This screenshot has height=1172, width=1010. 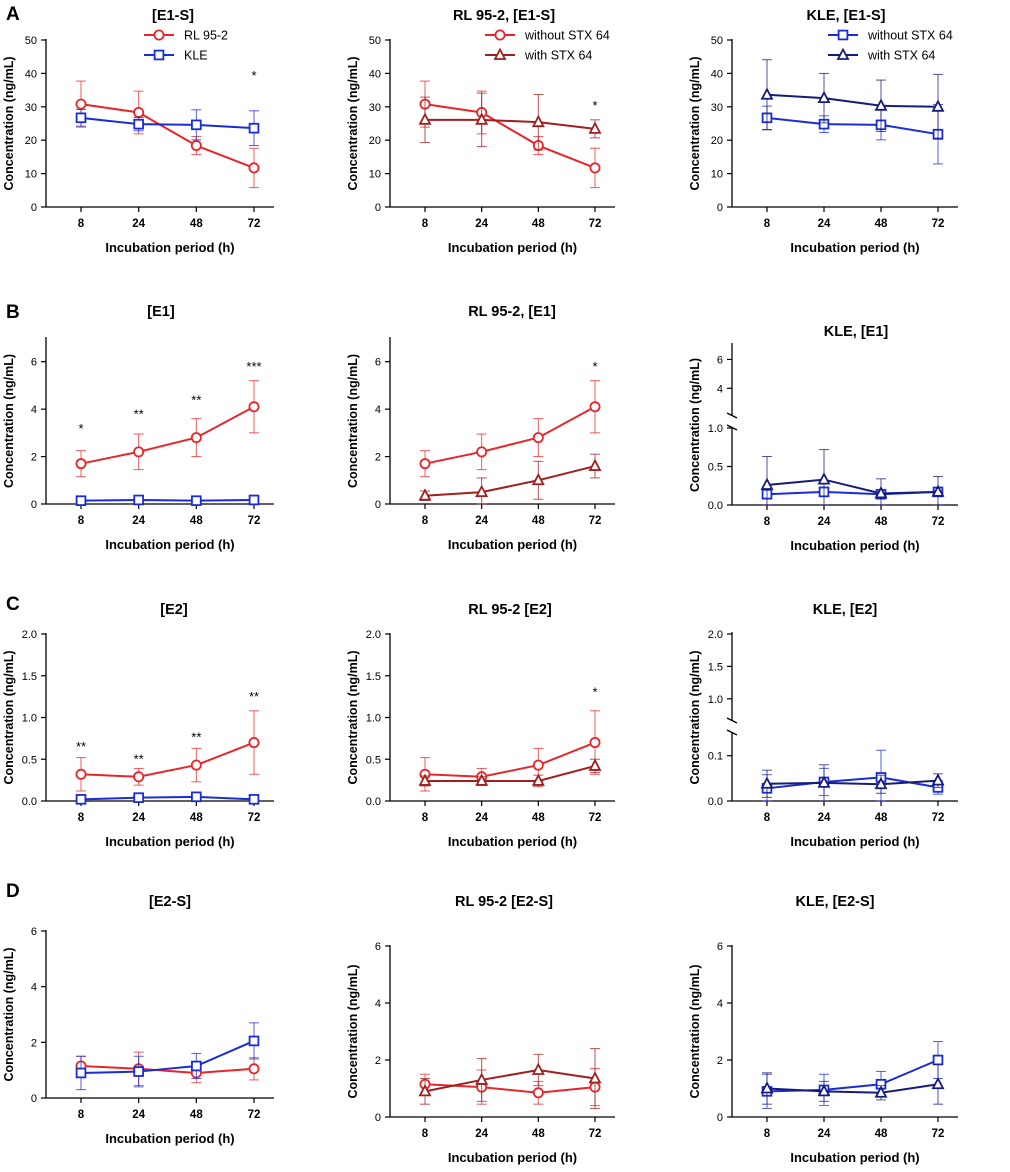 I want to click on y-tick-label: 30, so click(x=31, y=108).